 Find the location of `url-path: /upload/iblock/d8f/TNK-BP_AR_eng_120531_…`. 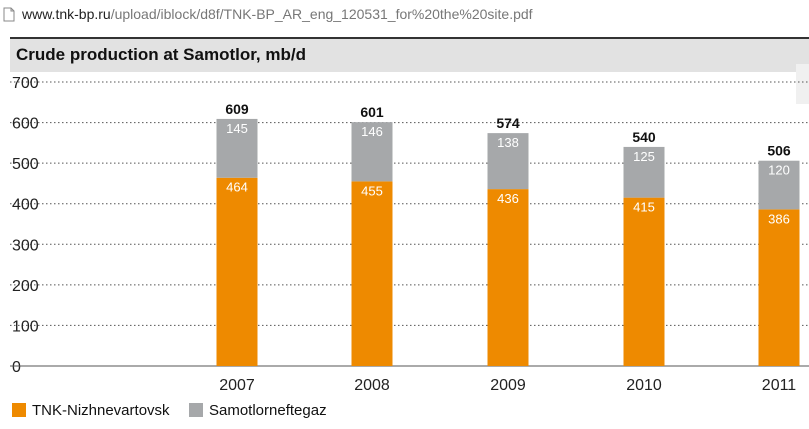

url-path: /upload/iblock/d8f/TNK-BP_AR_eng_120531_… is located at coordinates (321, 14).